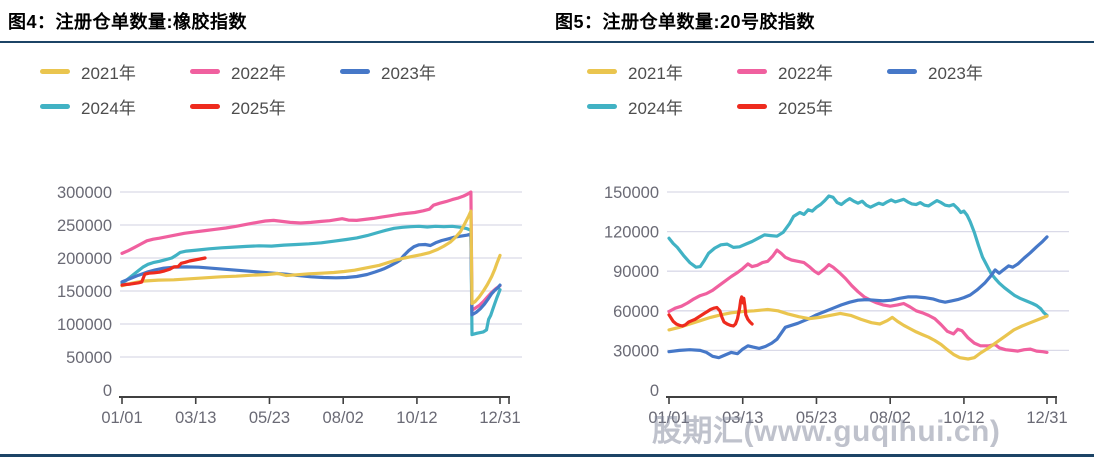 The width and height of the screenshot is (1094, 462). I want to click on y-tick-label: 300000, so click(84, 193).